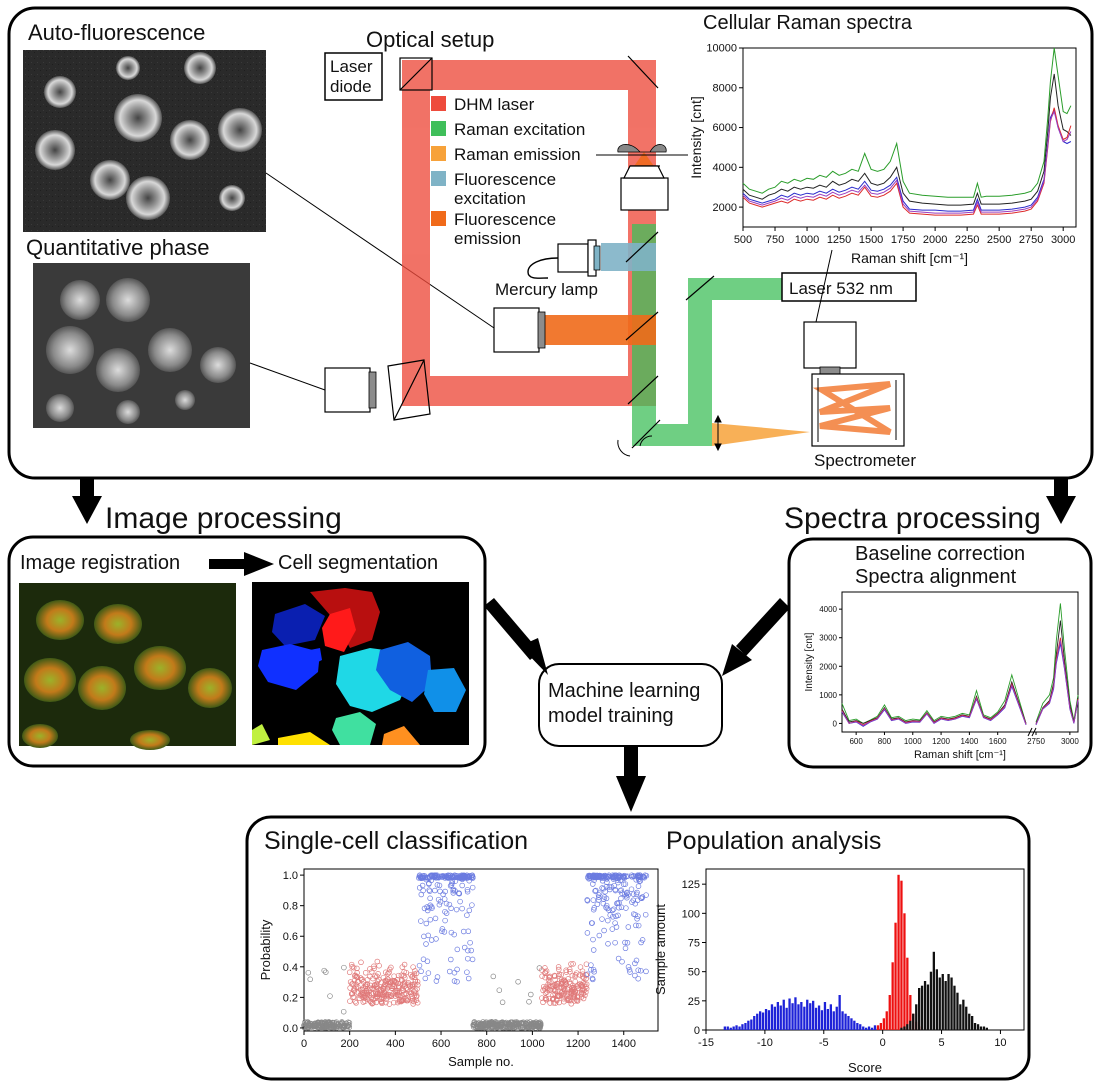  I want to click on x-tick-label: 0, so click(883, 1043).